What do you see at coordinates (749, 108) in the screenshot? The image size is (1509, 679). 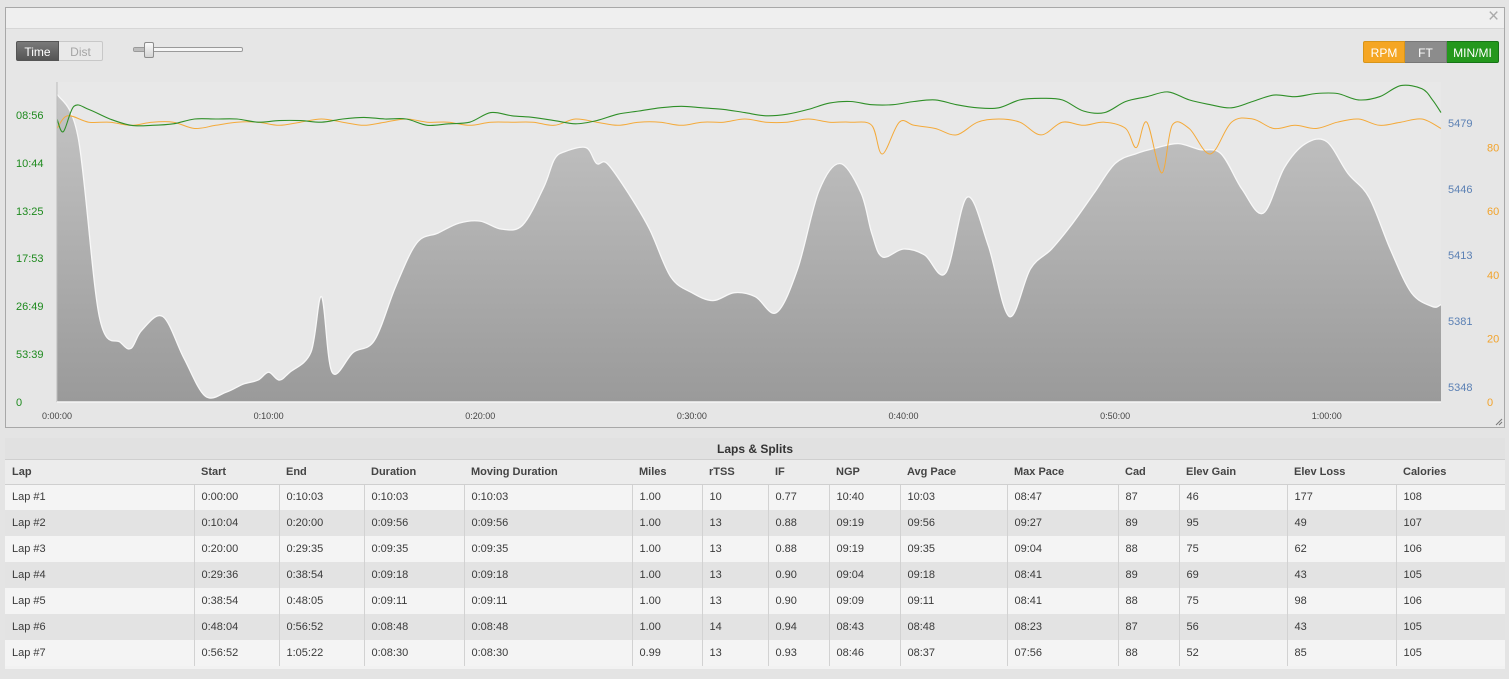 I see `pace-line` at bounding box center [749, 108].